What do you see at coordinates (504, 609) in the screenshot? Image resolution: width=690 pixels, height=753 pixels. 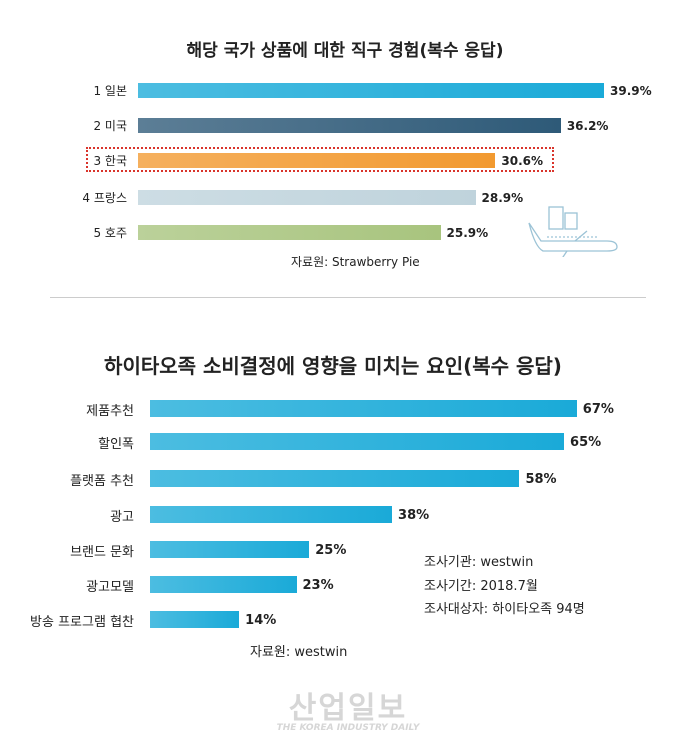 I see `survey-target: 조사대상자: 하이타오족 94명` at bounding box center [504, 609].